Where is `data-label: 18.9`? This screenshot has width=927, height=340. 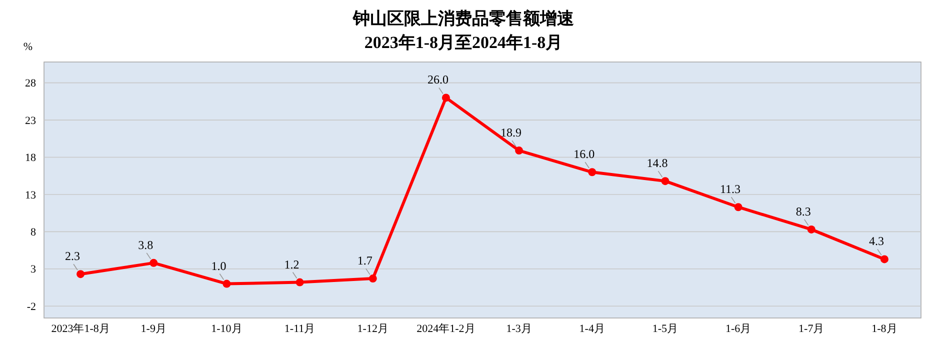
data-label: 18.9 is located at coordinates (511, 133).